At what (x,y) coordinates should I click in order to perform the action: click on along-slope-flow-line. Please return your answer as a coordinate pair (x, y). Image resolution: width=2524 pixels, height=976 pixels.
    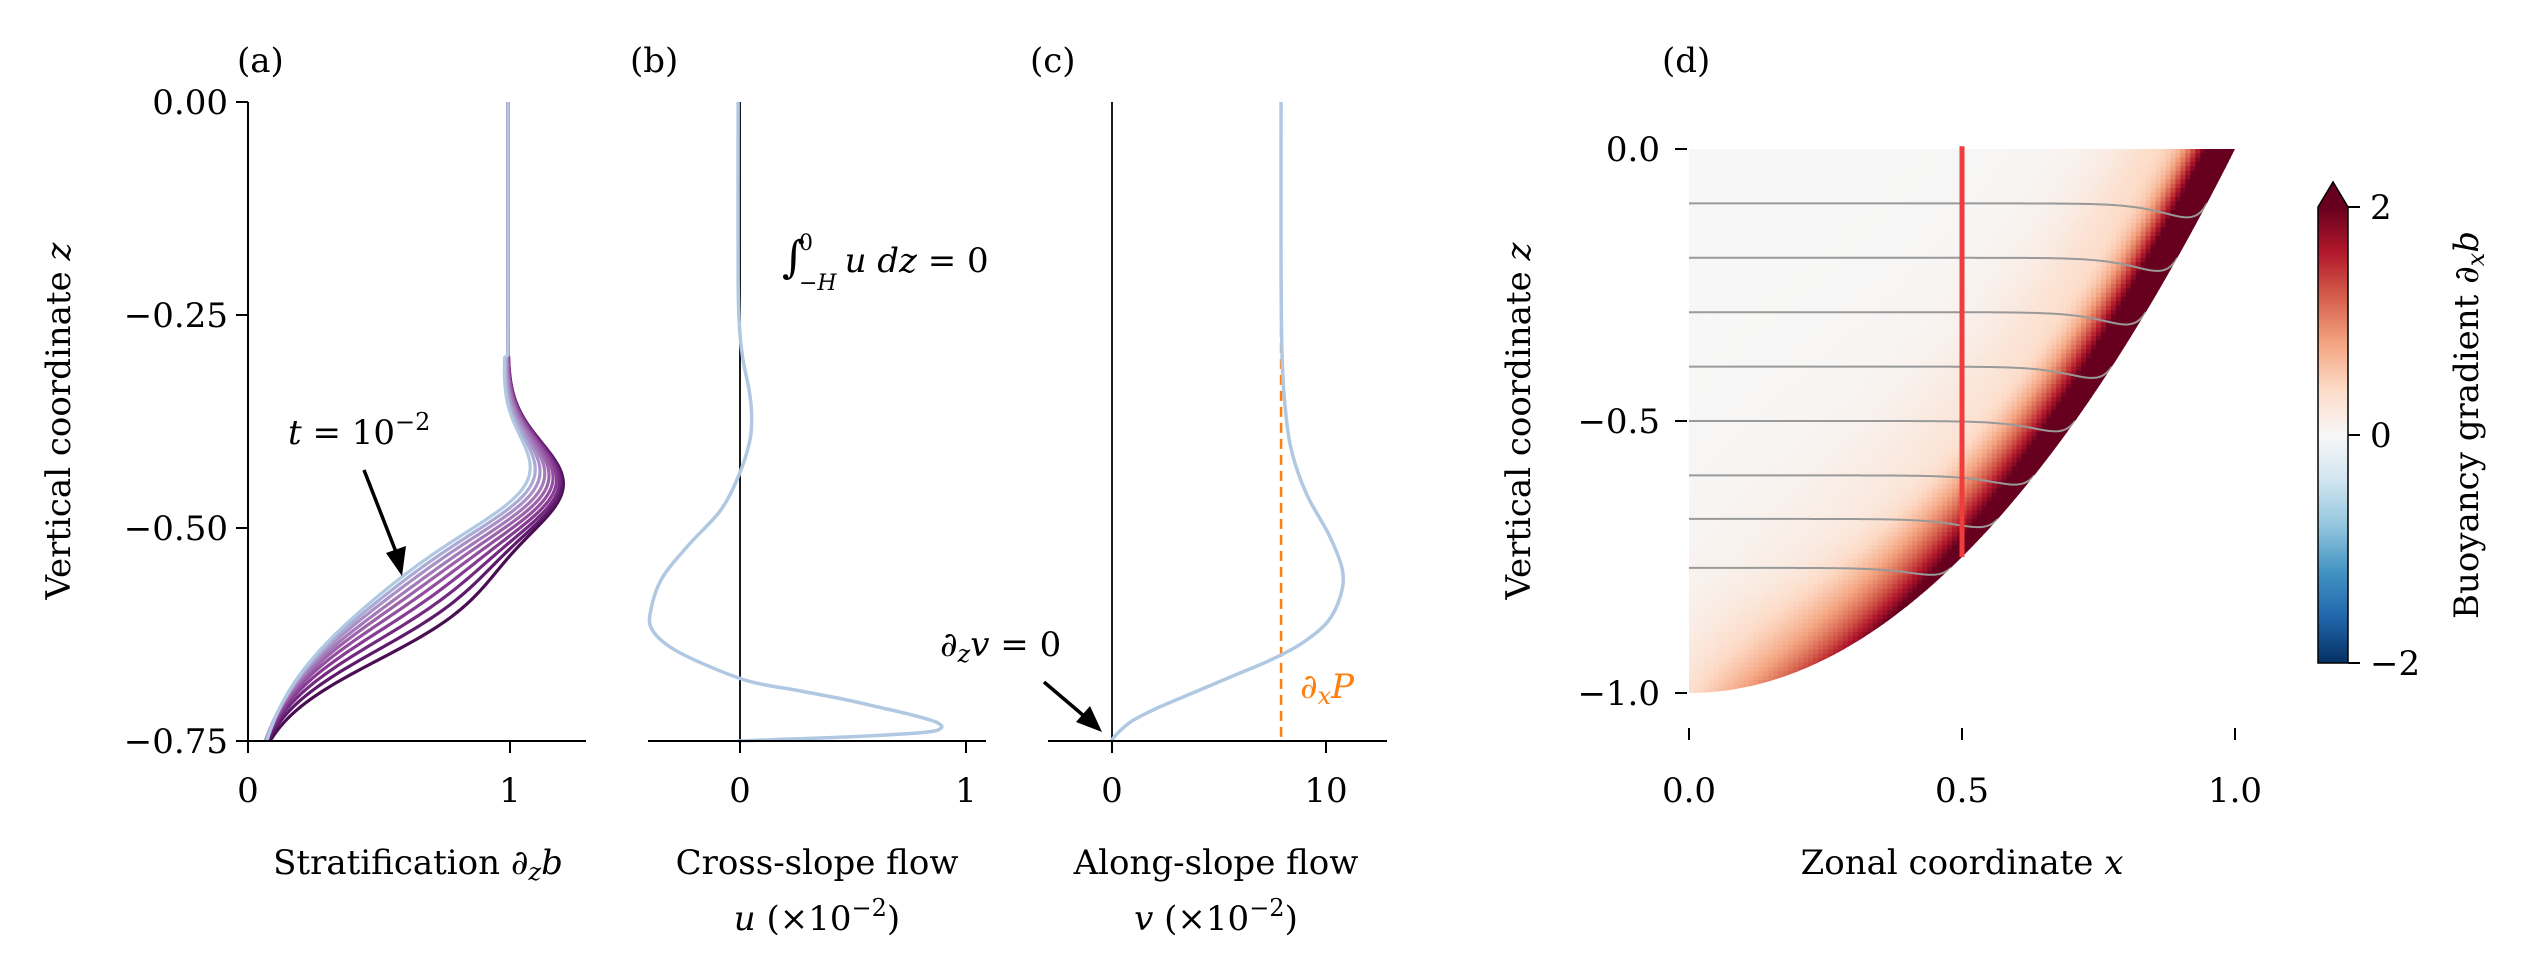
    Looking at the image, I should click on (1228, 421).